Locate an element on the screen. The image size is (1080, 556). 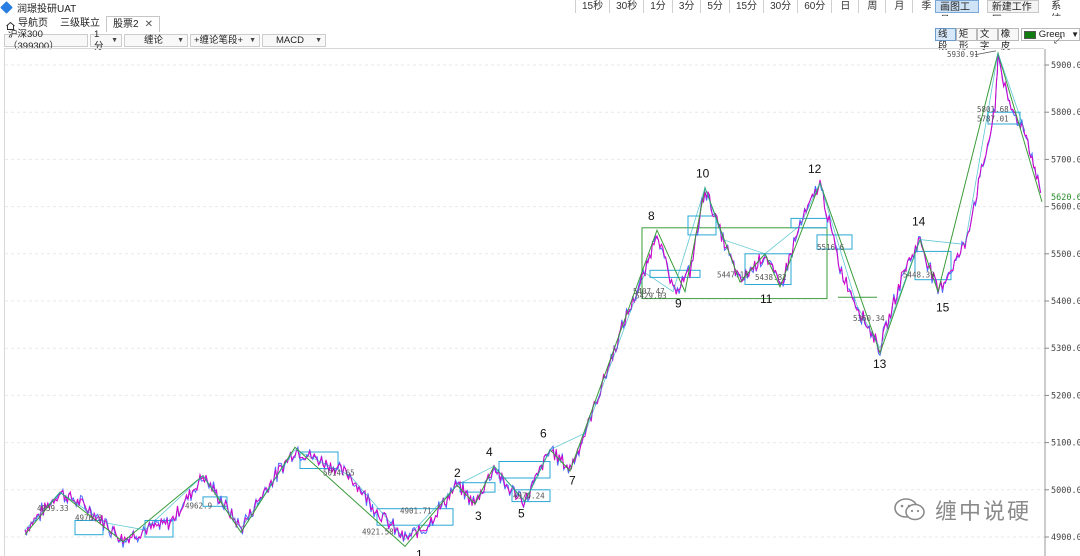
period-button: 15分 is located at coordinates (745, 6).